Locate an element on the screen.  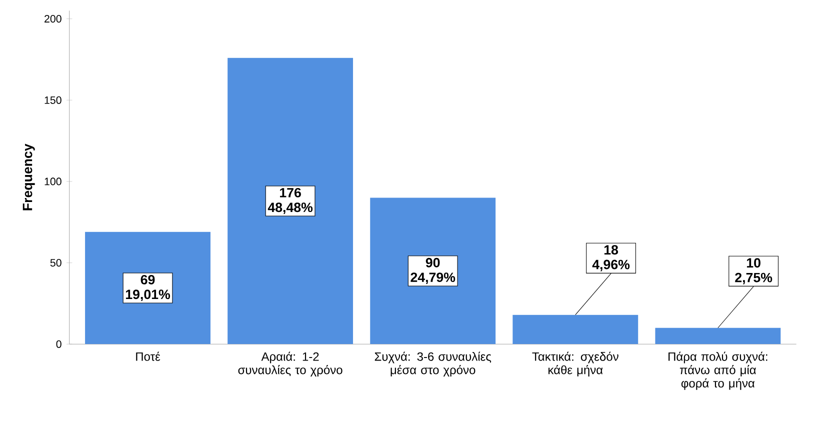
x-tick-label: Συχνά: 3-6 συναυλίες μέσα στο χρόνο is located at coordinates (433, 364).